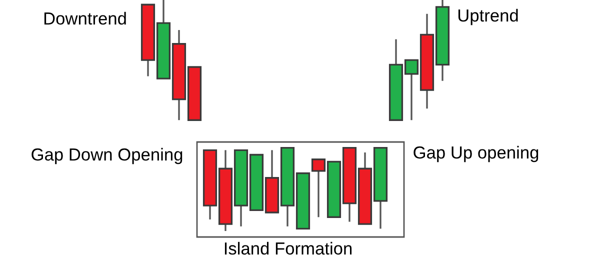 This screenshot has width=591, height=271. Describe the element at coordinates (476, 154) in the screenshot. I see `annotation: Gap Up opening` at that location.